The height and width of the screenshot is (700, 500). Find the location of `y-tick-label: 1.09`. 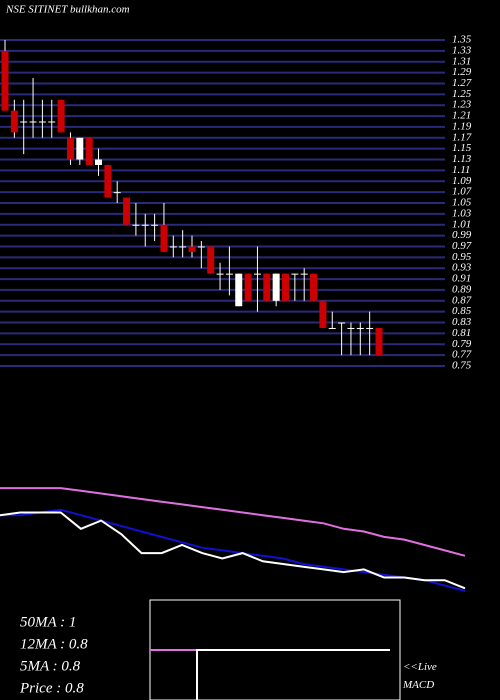

y-tick-label: 1.09 is located at coordinates (462, 181).